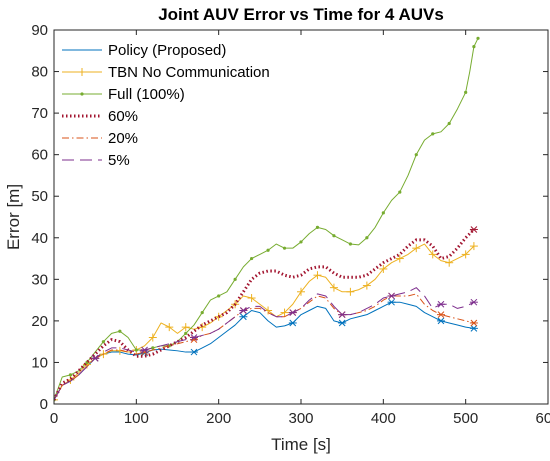 Image resolution: width=550 pixels, height=461 pixels. Describe the element at coordinates (123, 138) in the screenshot. I see `legend-label: 20%` at that location.